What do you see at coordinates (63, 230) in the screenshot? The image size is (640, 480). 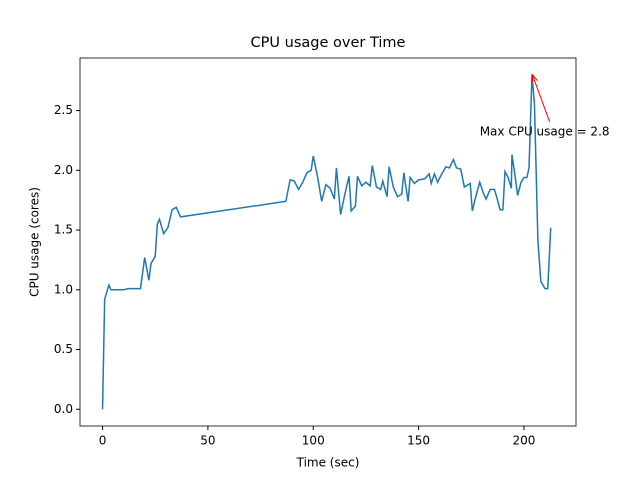 I see `y-tick-label: 1.5` at bounding box center [63, 230].